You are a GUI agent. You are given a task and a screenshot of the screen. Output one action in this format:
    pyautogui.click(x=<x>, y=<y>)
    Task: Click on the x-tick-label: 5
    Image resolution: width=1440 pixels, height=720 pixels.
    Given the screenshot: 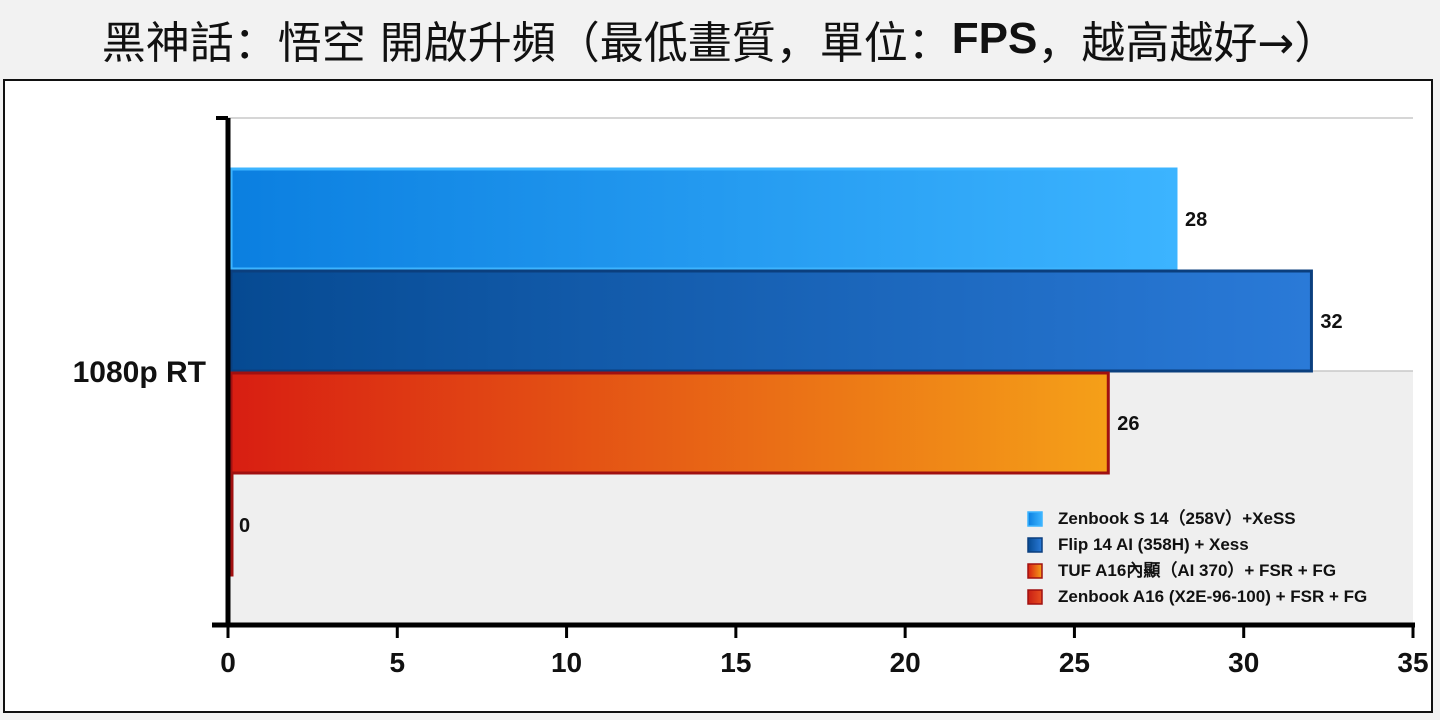 What is the action you would take?
    pyautogui.click(x=397, y=662)
    